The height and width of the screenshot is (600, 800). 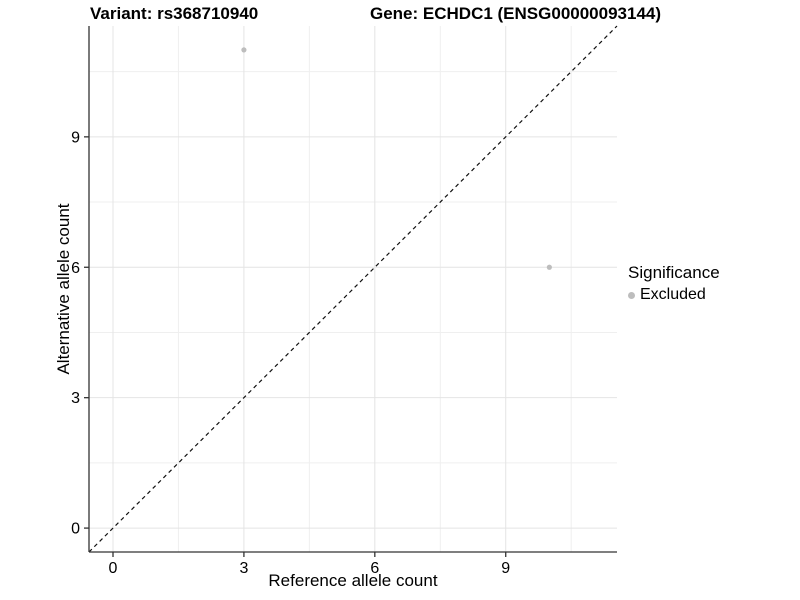 What do you see at coordinates (75, 529) in the screenshot?
I see `y-tick-label: 0` at bounding box center [75, 529].